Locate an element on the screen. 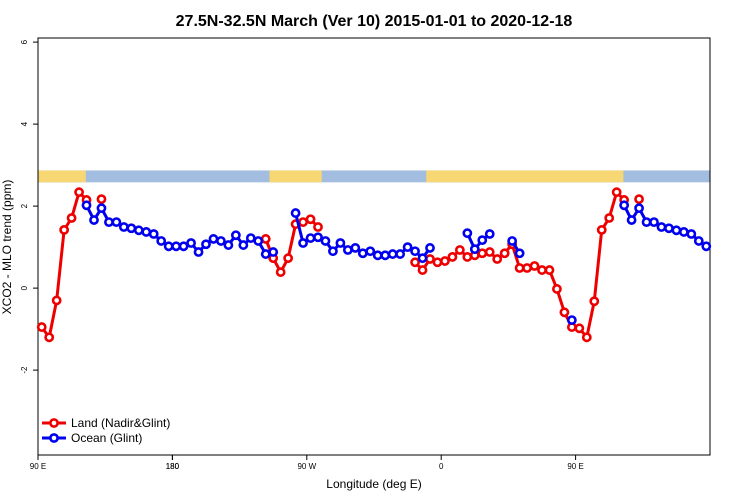 This screenshot has width=750, height=500. x-tick-label: 0 is located at coordinates (441, 466).